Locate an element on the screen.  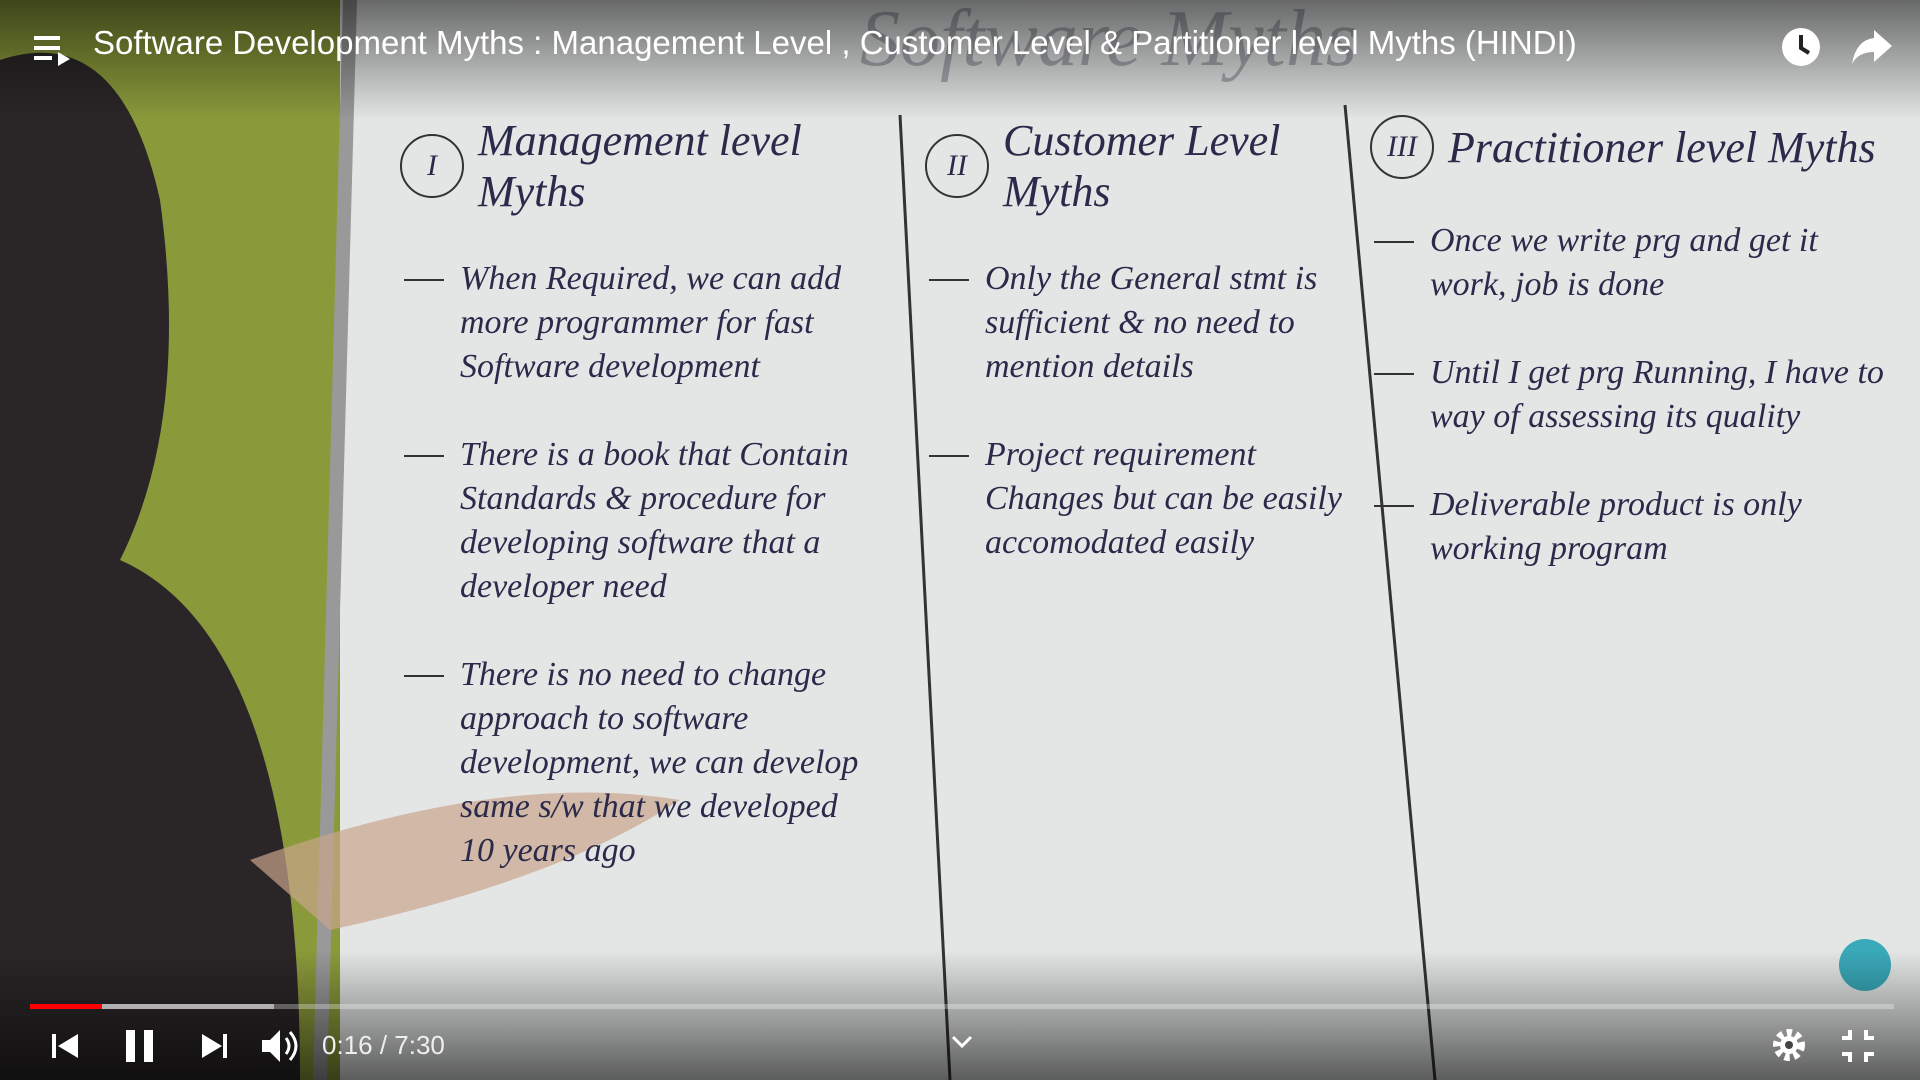
column-header: I Management level Myths is located at coordinates (640, 166).